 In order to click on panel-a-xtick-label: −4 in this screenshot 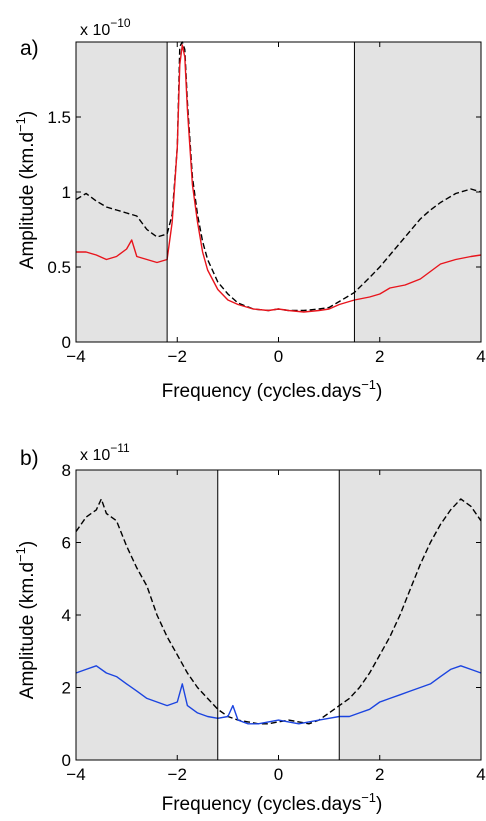, I will do `click(75, 356)`.